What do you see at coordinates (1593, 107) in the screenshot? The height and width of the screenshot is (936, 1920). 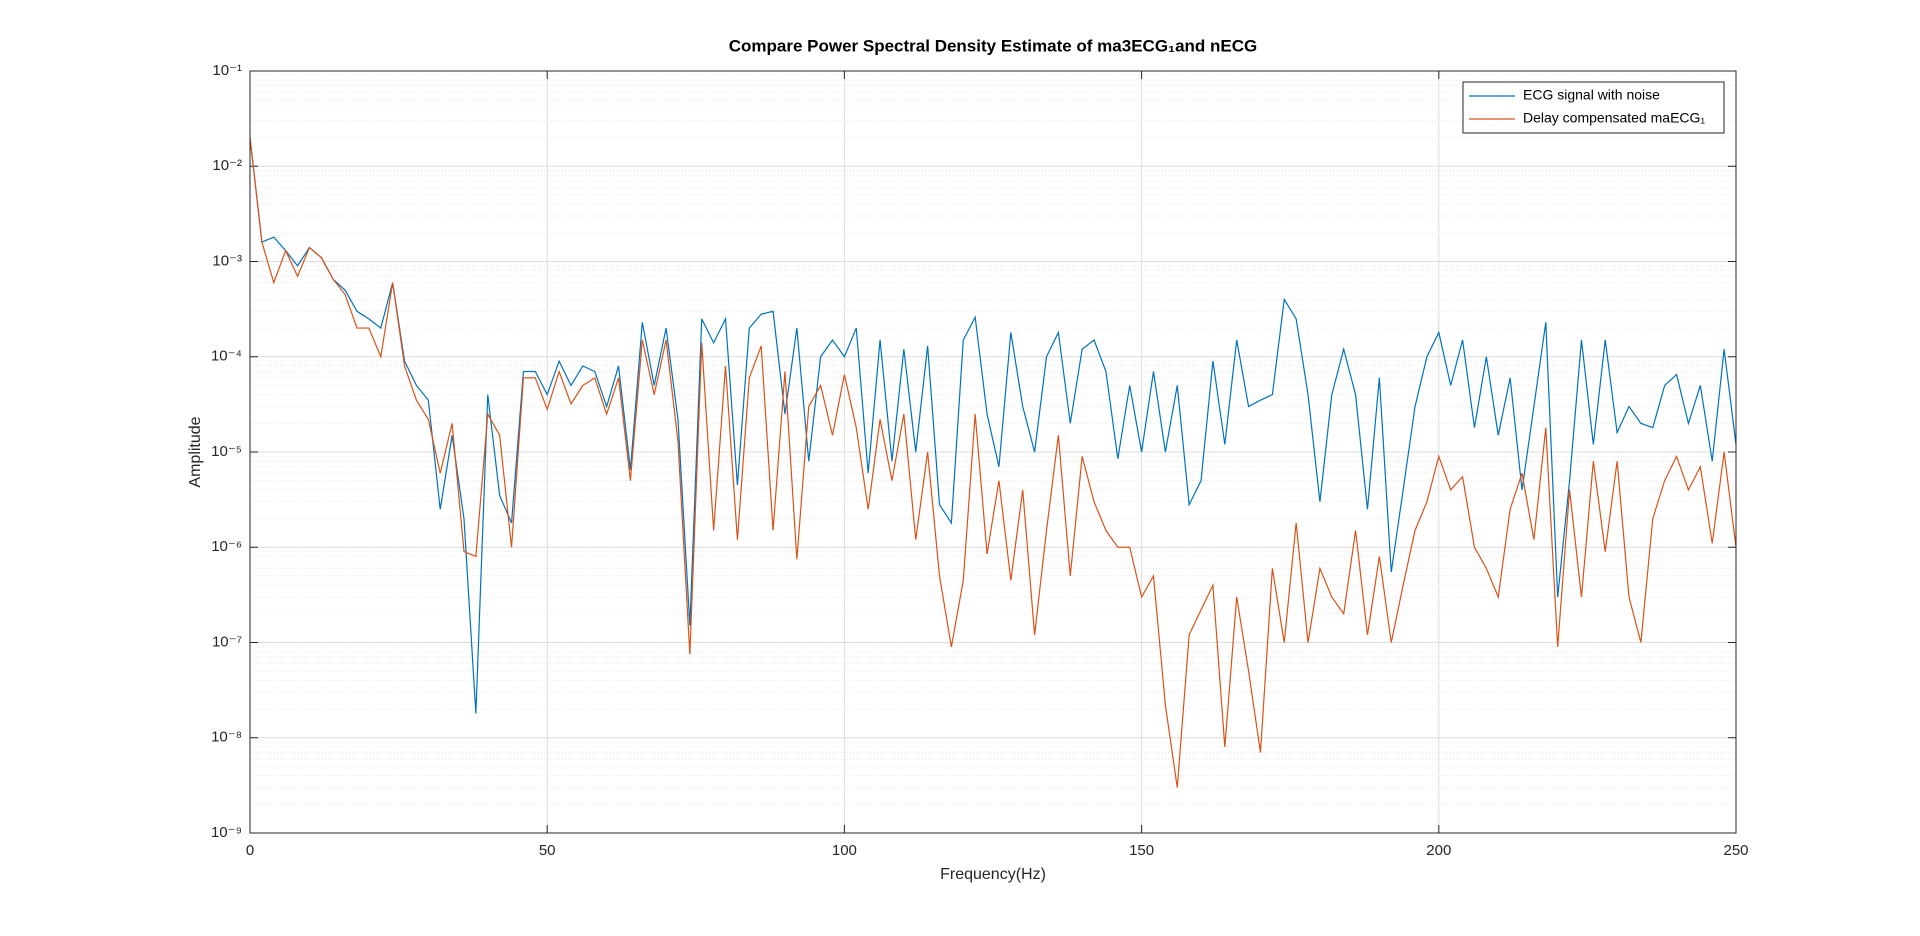 I see `legend-box` at bounding box center [1593, 107].